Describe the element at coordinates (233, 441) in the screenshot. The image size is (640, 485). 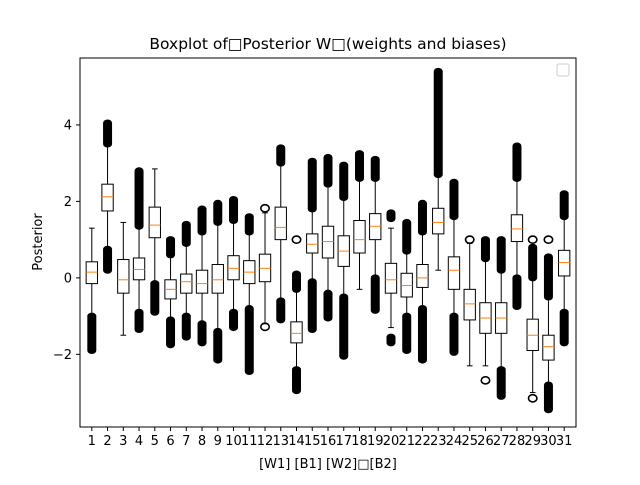
I see `x-tick-label: 10` at that location.